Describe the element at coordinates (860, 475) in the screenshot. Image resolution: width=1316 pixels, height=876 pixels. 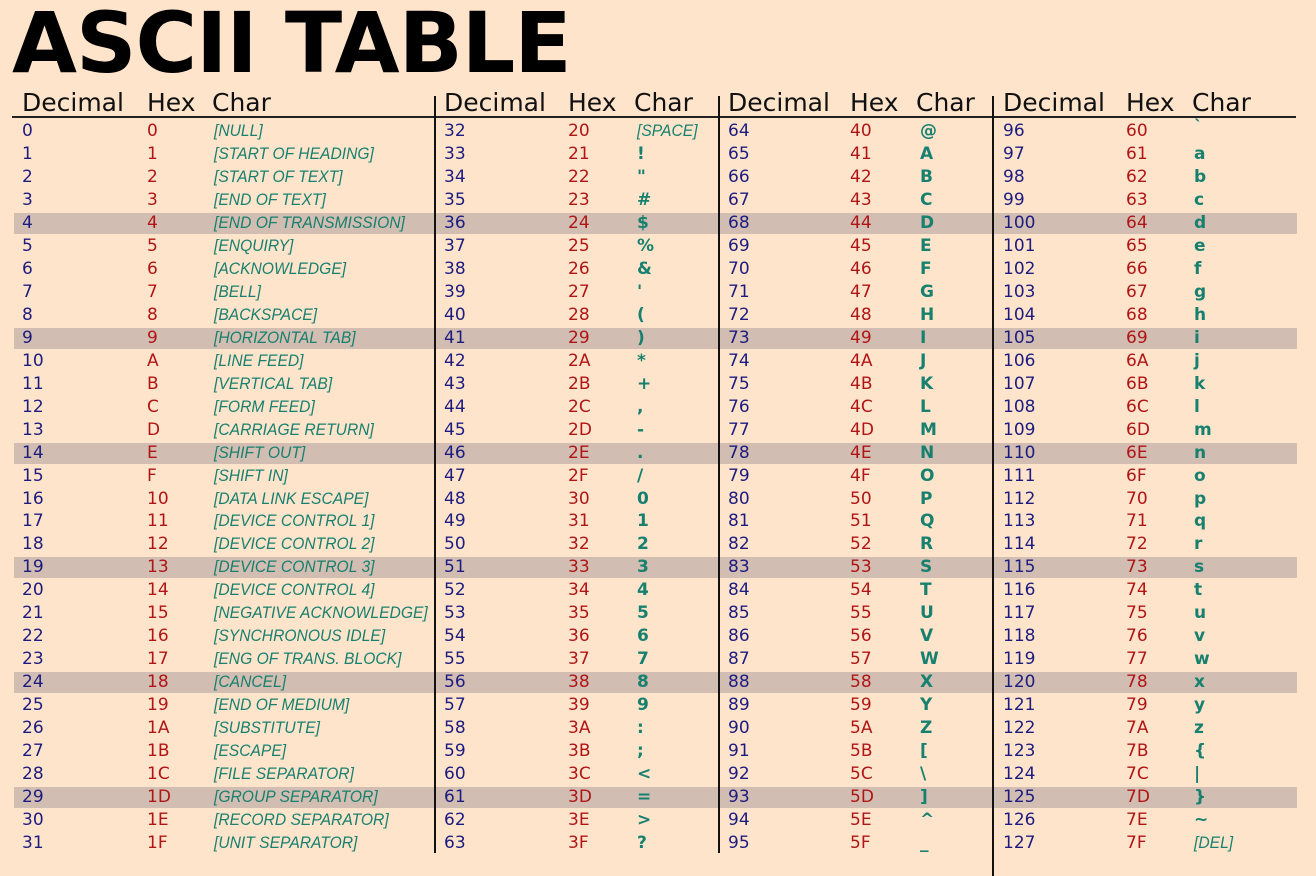
I see `hex-value: 4F` at that location.